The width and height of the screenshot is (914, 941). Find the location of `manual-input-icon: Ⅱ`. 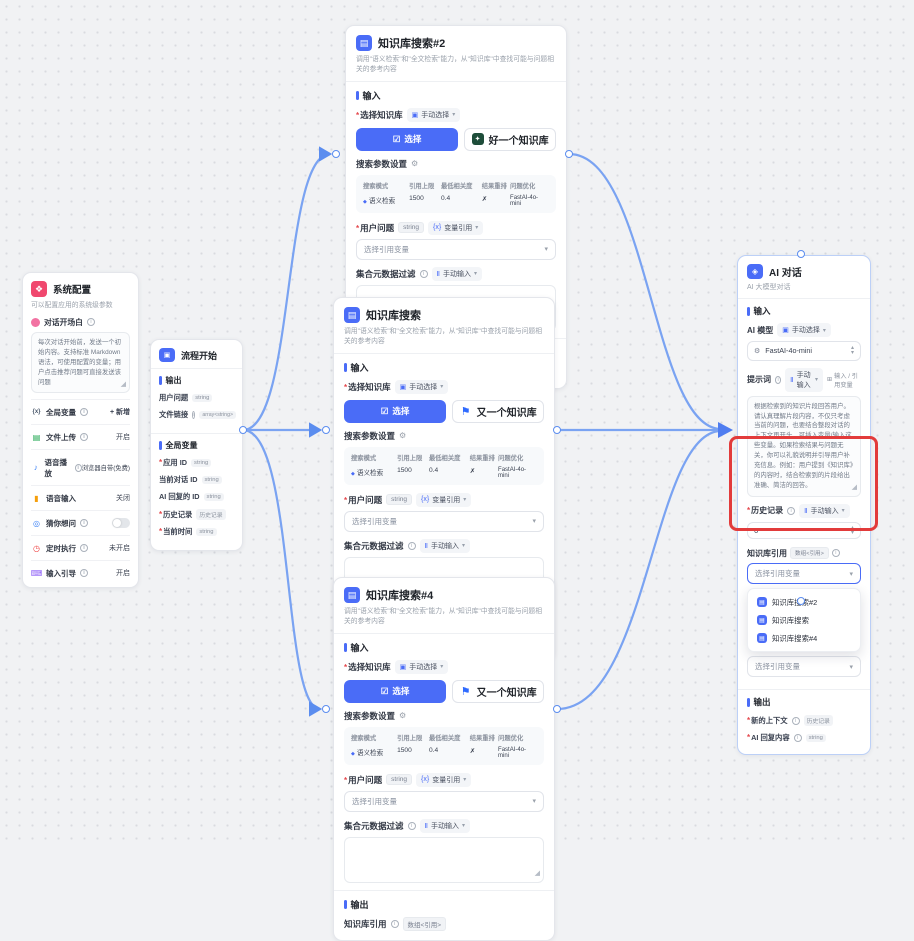

manual-input-icon: Ⅱ is located at coordinates (426, 546).